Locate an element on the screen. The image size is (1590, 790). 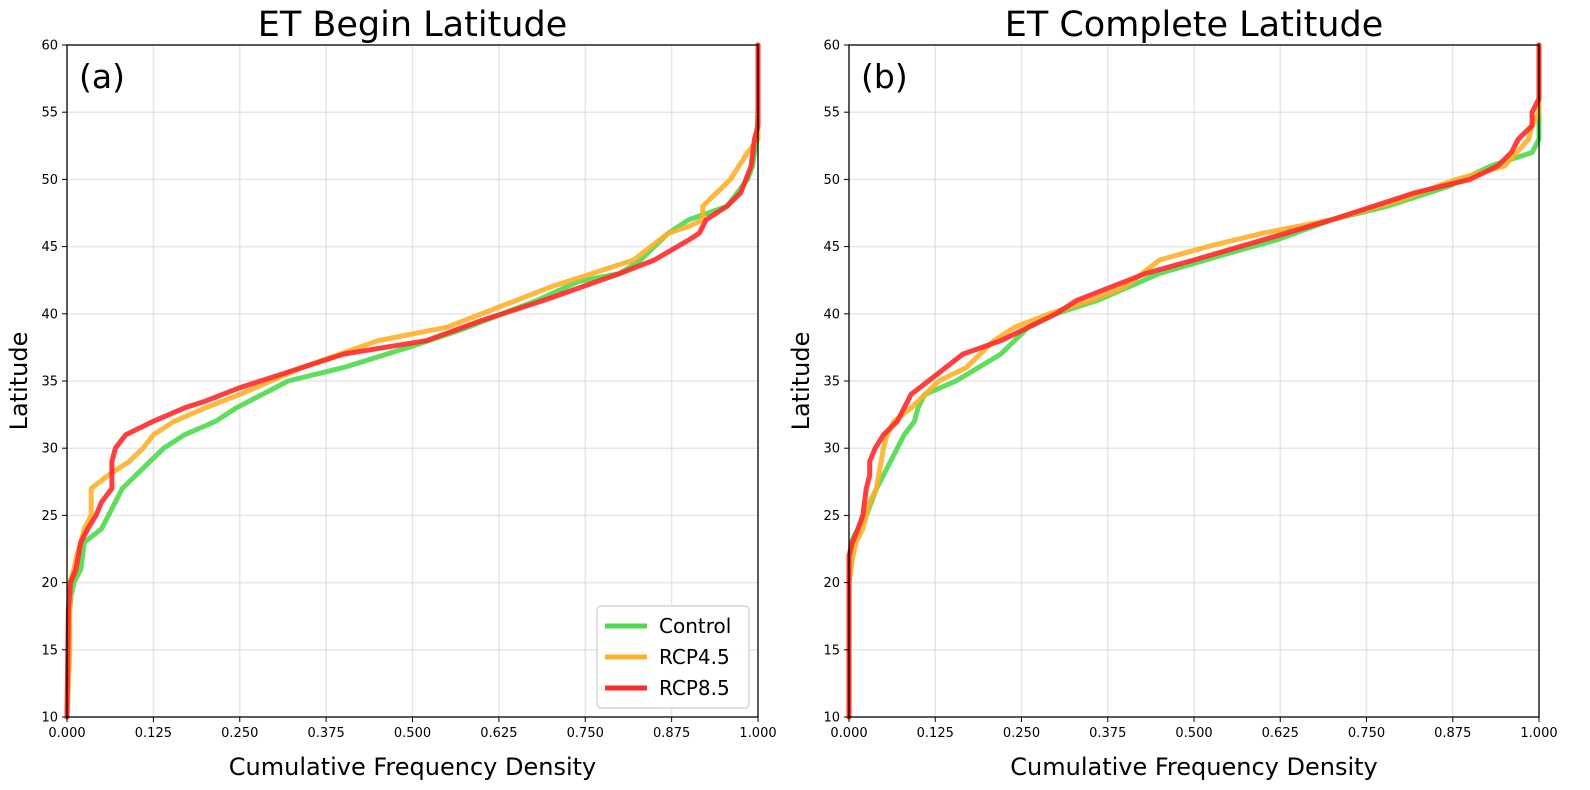
legend-label-rcp4-5: RCP4.5 is located at coordinates (694, 657).